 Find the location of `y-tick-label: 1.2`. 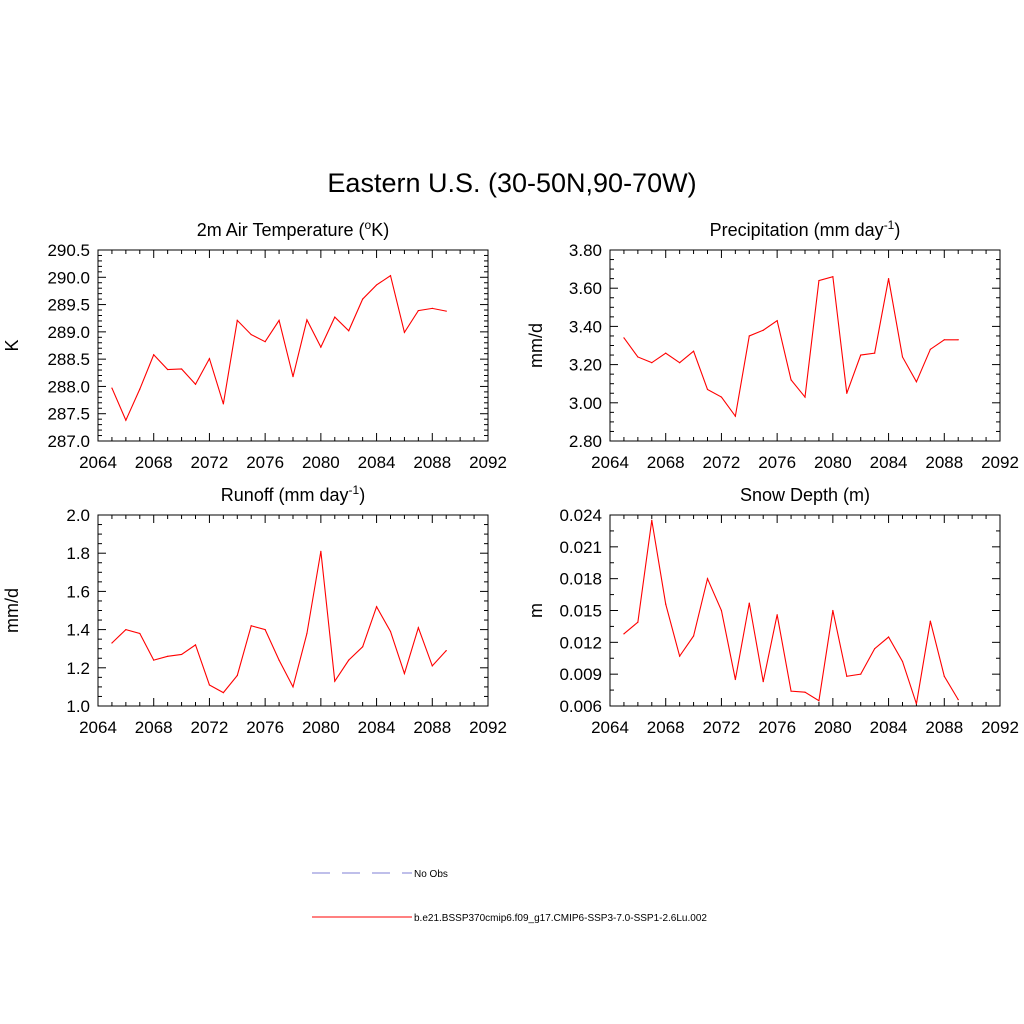

y-tick-label: 1.2 is located at coordinates (78, 668).